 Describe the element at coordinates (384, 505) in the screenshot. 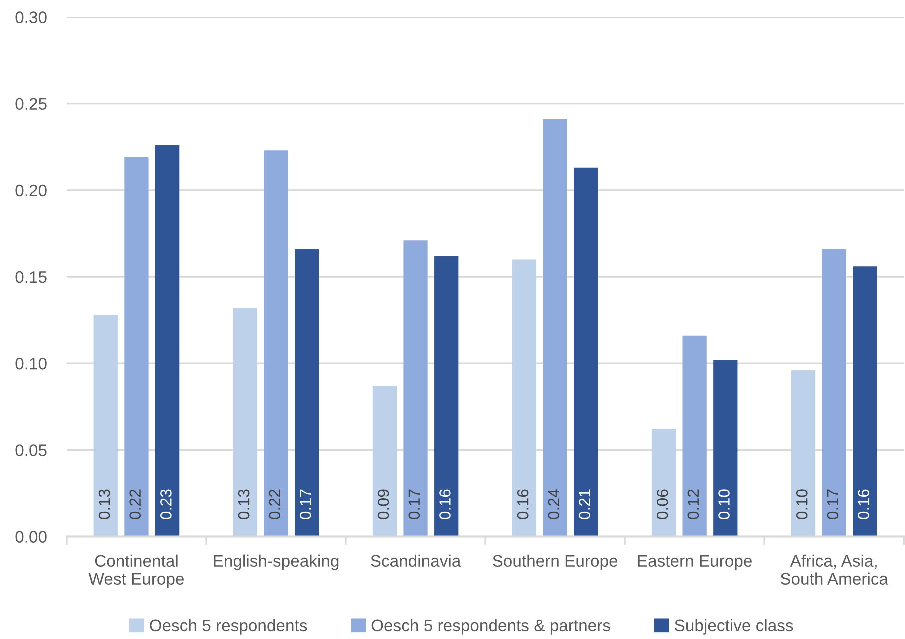

I see `data-label: 0.09` at that location.